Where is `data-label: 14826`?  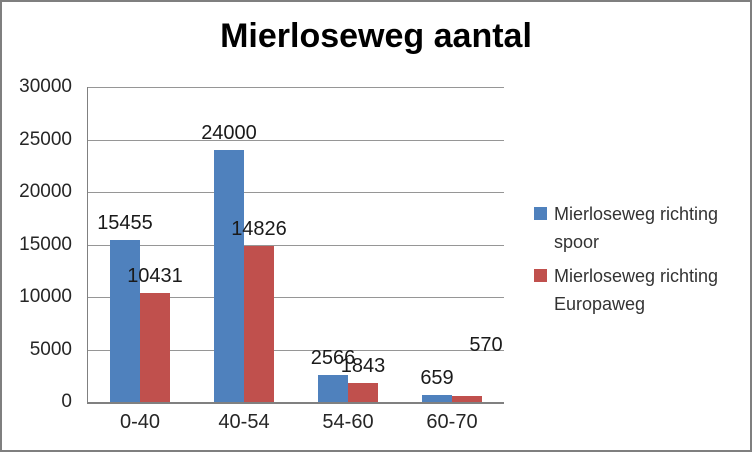 data-label: 14826 is located at coordinates (259, 229).